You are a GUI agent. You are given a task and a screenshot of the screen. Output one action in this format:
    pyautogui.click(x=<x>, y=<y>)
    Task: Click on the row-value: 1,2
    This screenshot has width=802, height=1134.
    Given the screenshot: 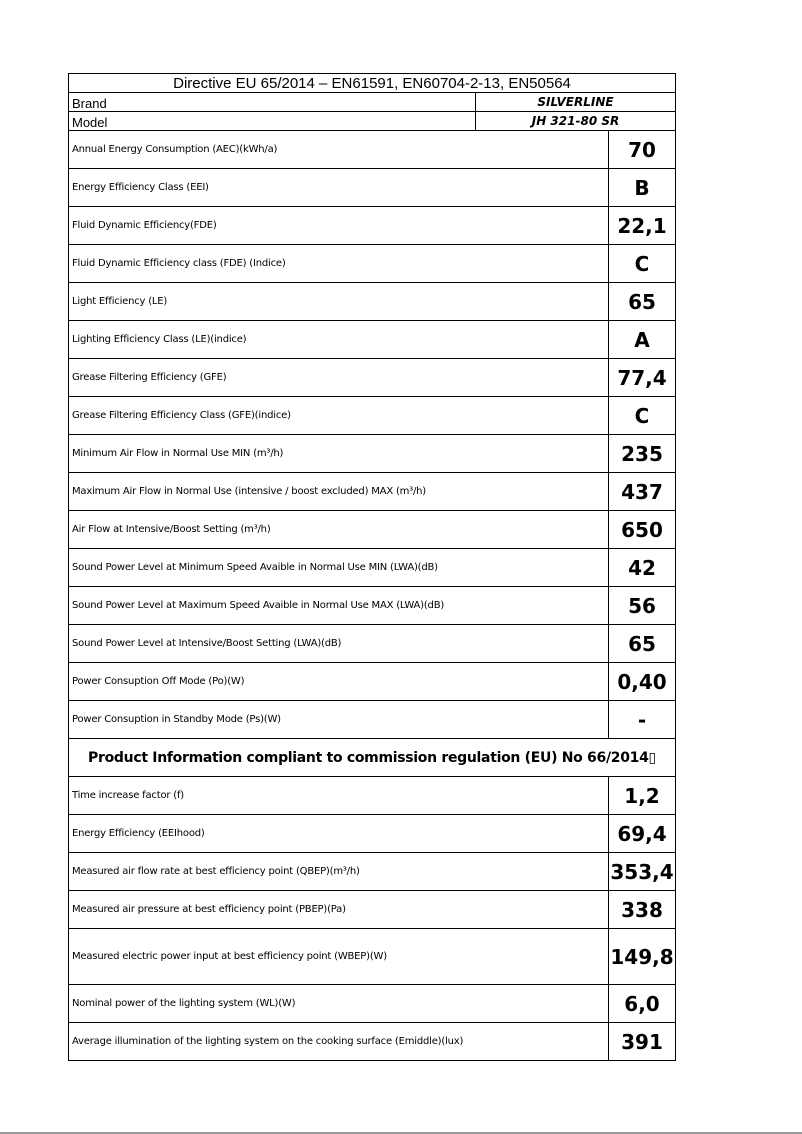 What is the action you would take?
    pyautogui.click(x=642, y=795)
    